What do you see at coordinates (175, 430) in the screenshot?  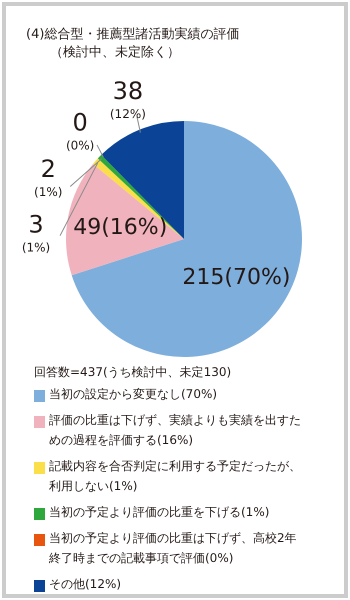 I see `legend-label: 評価の比重は下げず、実績よりも実績を出すための過程を評価する(16%)` at bounding box center [175, 430].